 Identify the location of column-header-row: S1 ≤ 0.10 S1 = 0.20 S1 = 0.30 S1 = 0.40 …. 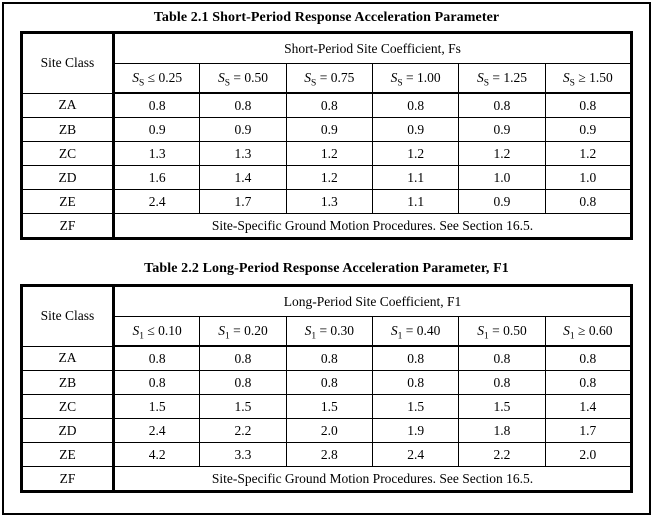
(327, 331).